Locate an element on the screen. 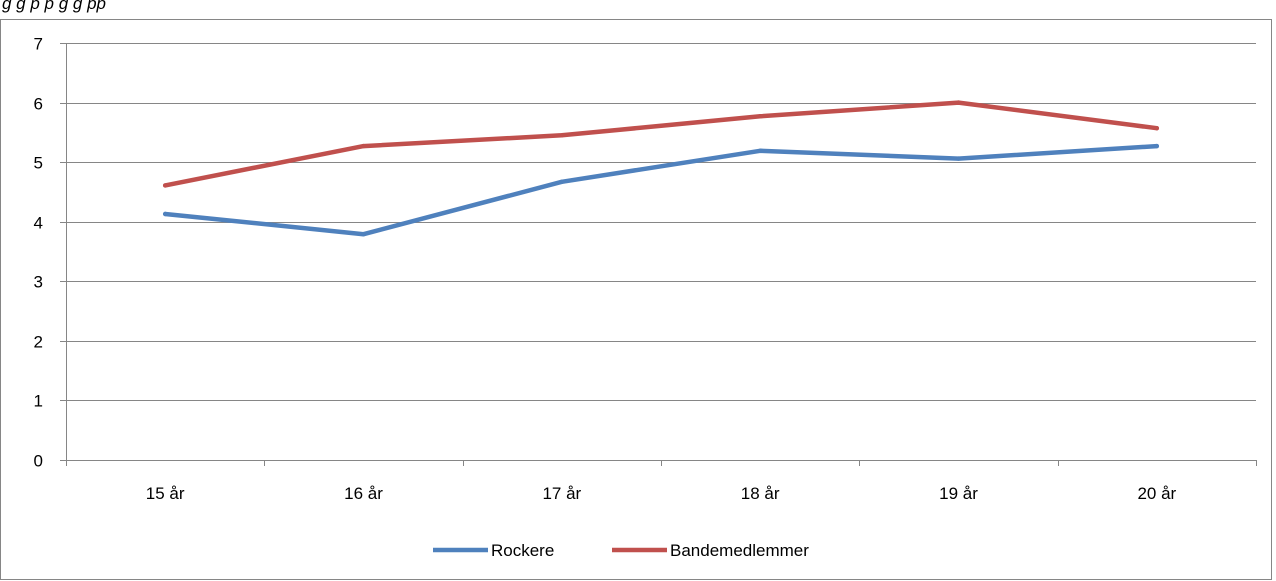 This screenshot has width=1276, height=581. y-tick-label: 1 is located at coordinates (38, 401).